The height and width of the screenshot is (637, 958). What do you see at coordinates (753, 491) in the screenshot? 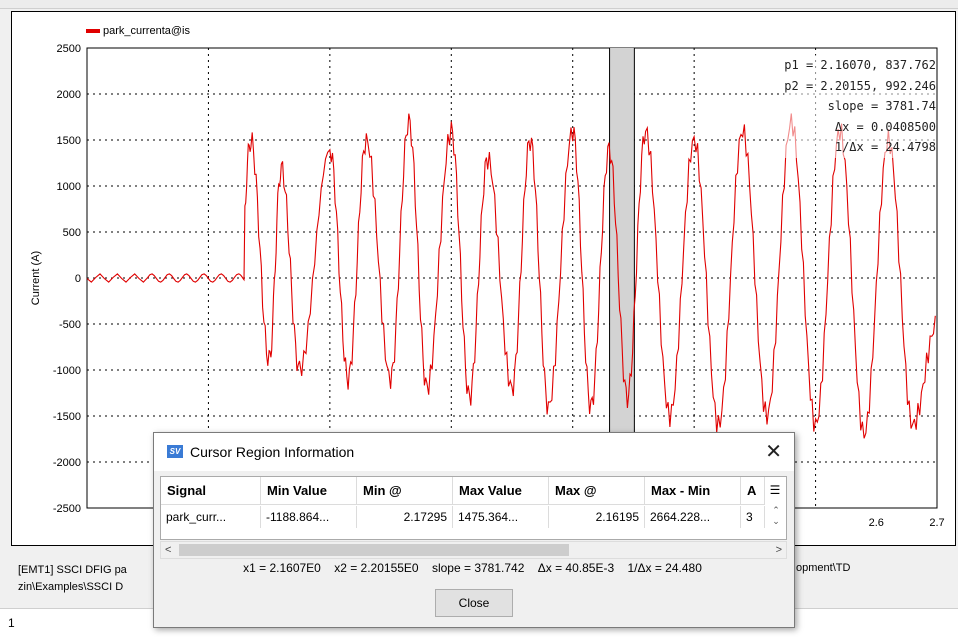
I see `col-a: A` at bounding box center [753, 491].